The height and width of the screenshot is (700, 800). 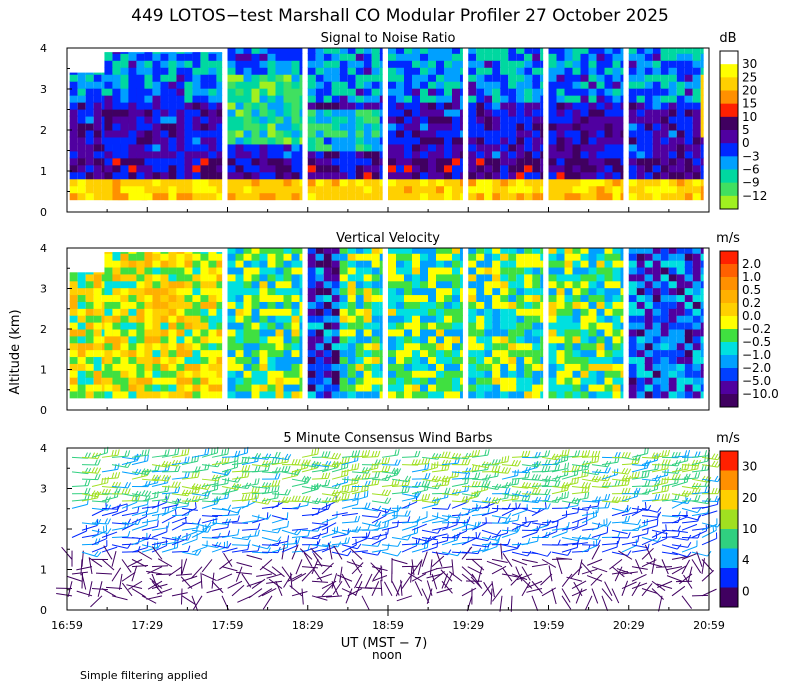 I want to click on colorbar-label: −3, so click(x=751, y=156).